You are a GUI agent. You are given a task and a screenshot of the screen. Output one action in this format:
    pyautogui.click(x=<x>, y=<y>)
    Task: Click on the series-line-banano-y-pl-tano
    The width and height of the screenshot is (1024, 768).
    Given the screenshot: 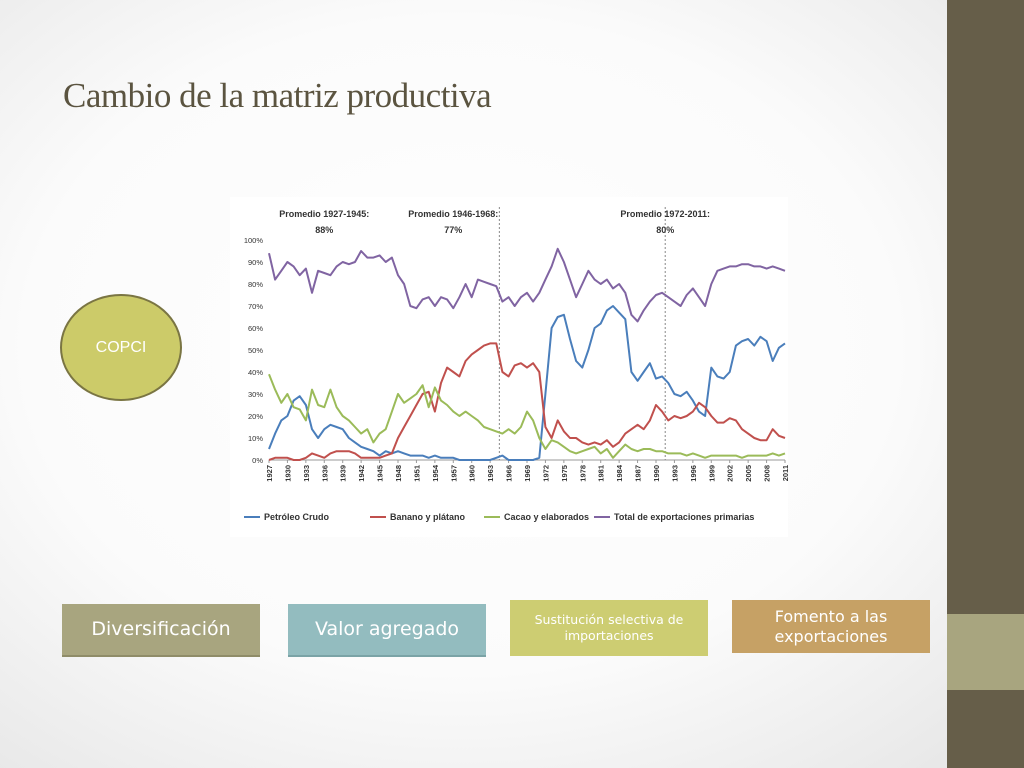 What is the action you would take?
    pyautogui.click(x=527, y=401)
    